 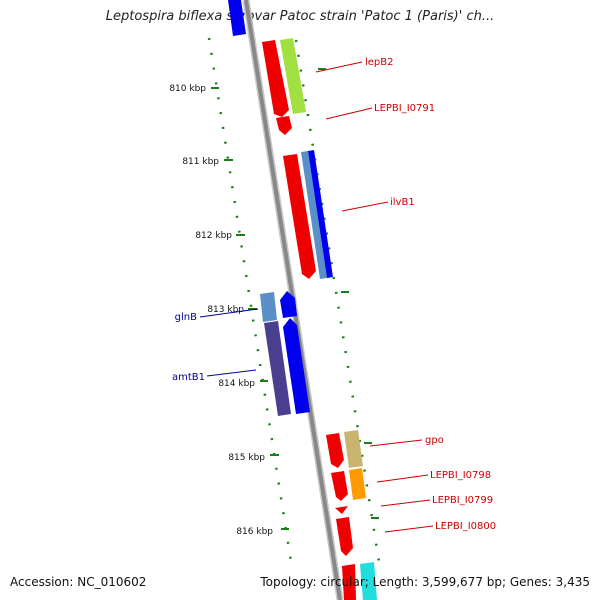 What do you see at coordinates (293, 76) in the screenshot?
I see `gene-feature-lepB2-light` at bounding box center [293, 76].